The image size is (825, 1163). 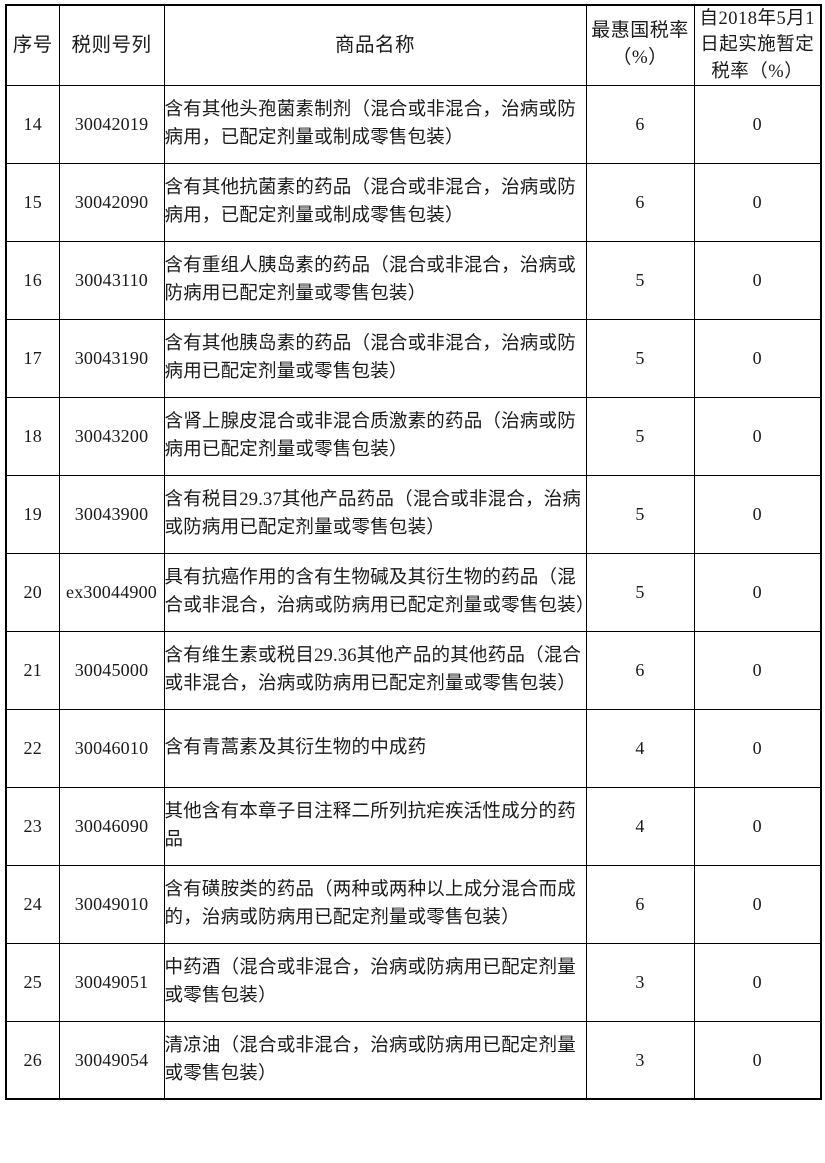 I want to click on cell-goods-name: 中药酒（混合或非混合，治病或防病用已配定剂量或零售包装）, so click(x=375, y=982).